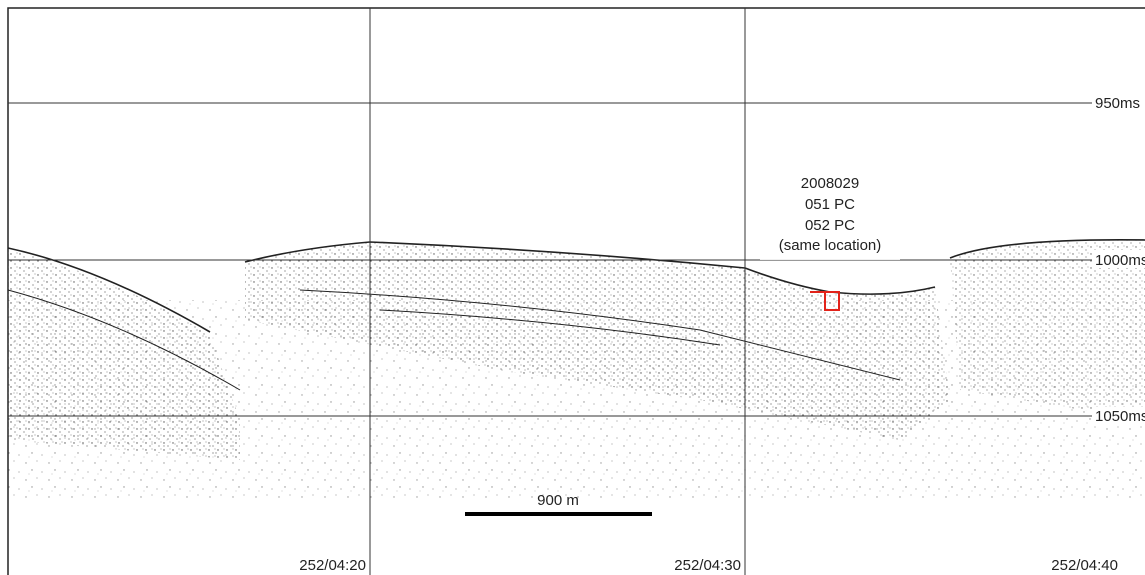  I want to click on shot-label: 252/04:20, so click(332, 565).